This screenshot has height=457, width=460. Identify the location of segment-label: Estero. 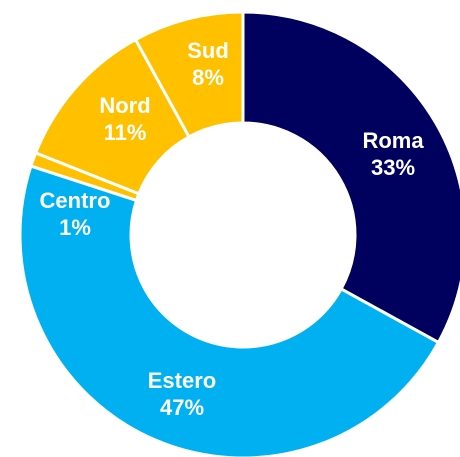
(182, 380).